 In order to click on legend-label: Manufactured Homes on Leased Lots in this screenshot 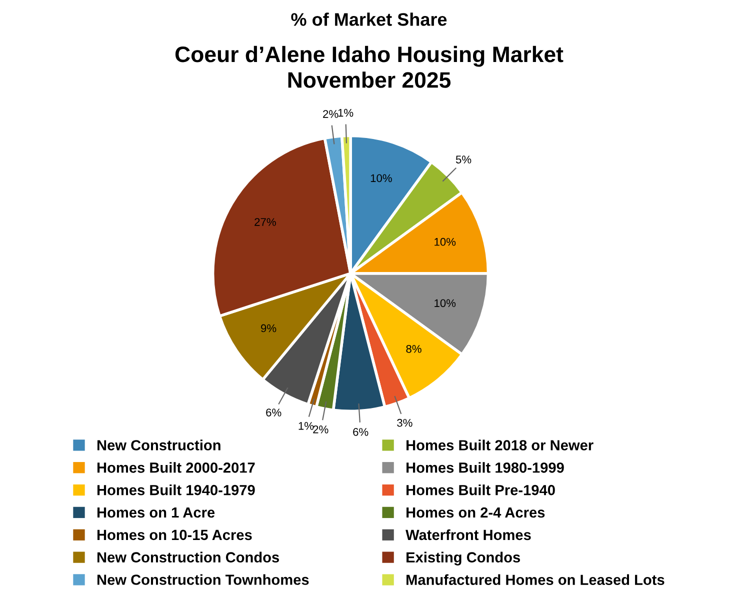, I will do `click(535, 579)`.